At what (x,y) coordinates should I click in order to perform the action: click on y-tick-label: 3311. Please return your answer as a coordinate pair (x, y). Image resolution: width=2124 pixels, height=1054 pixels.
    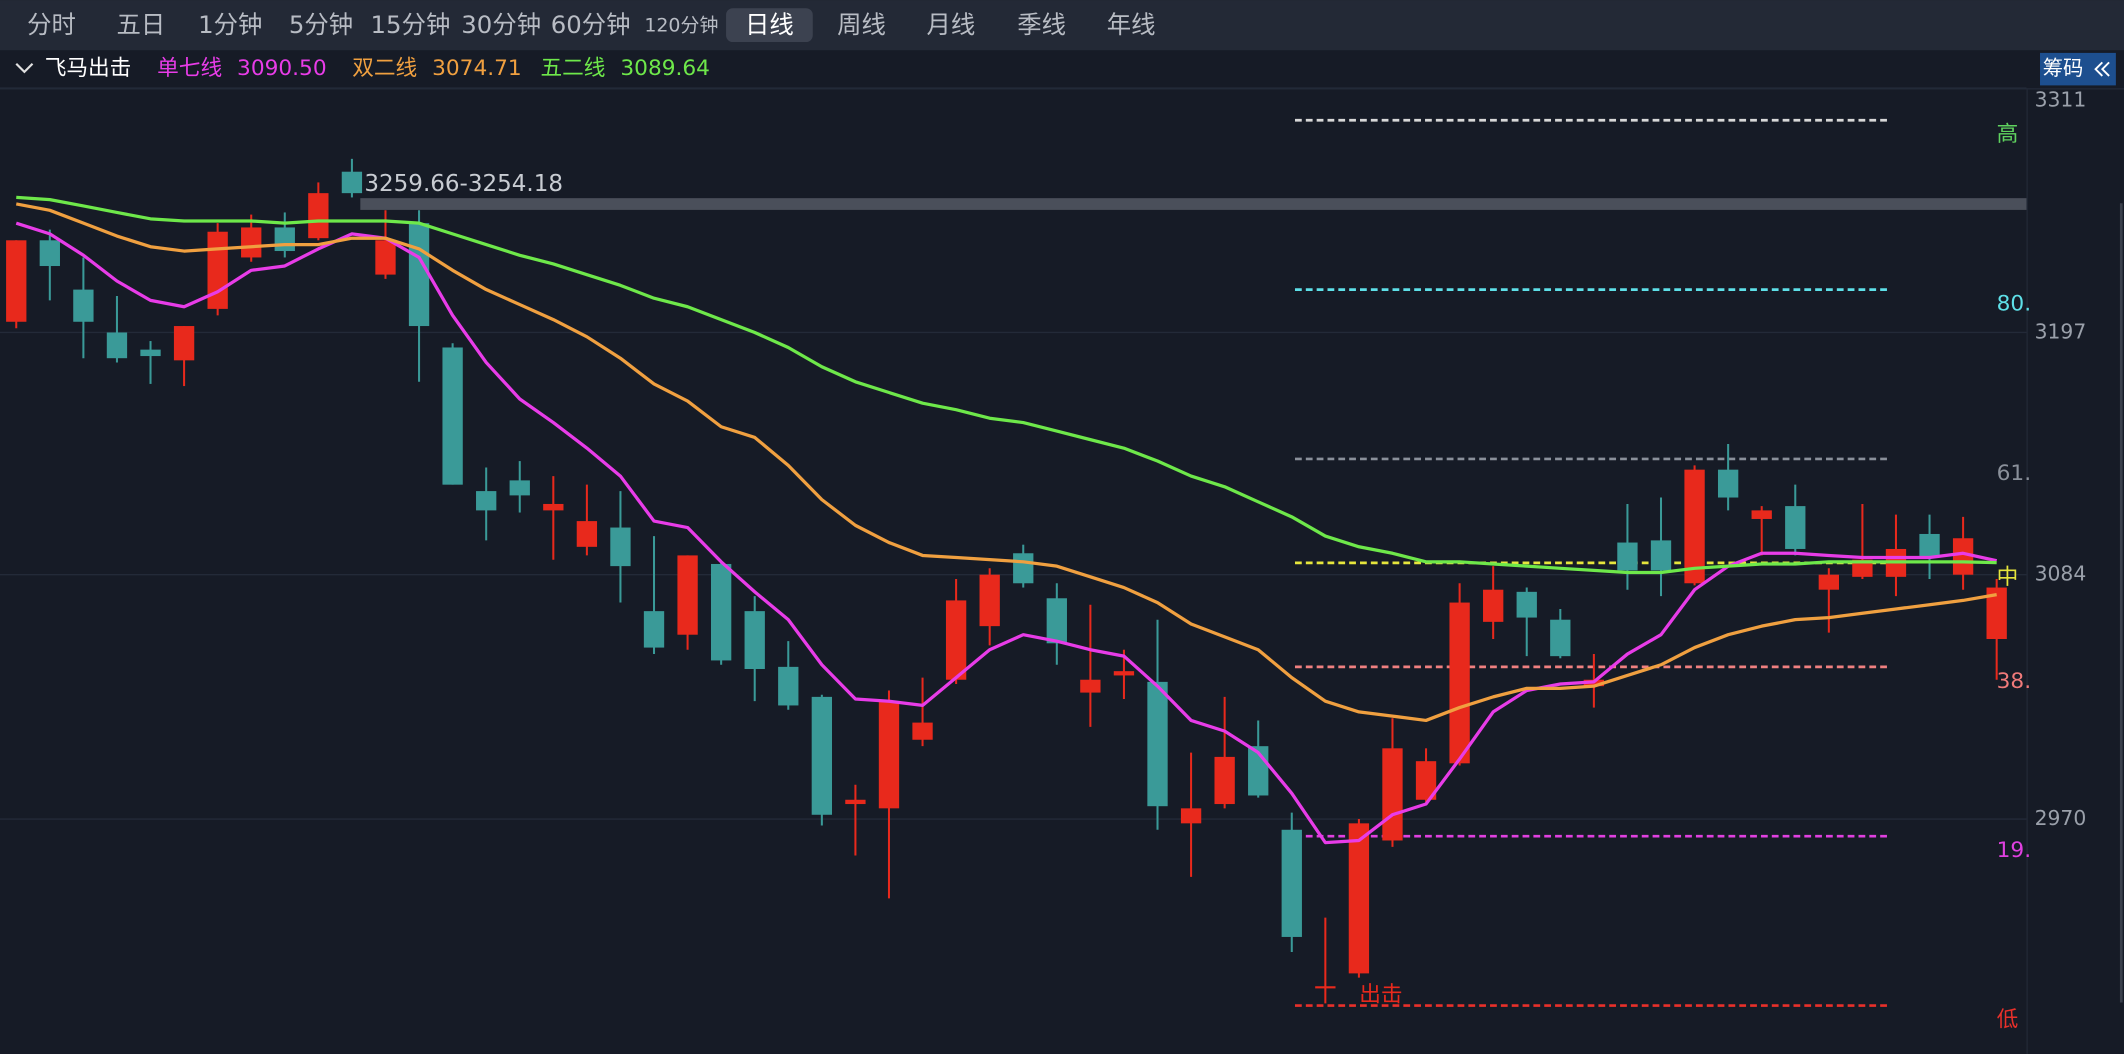
    Looking at the image, I should click on (2061, 99).